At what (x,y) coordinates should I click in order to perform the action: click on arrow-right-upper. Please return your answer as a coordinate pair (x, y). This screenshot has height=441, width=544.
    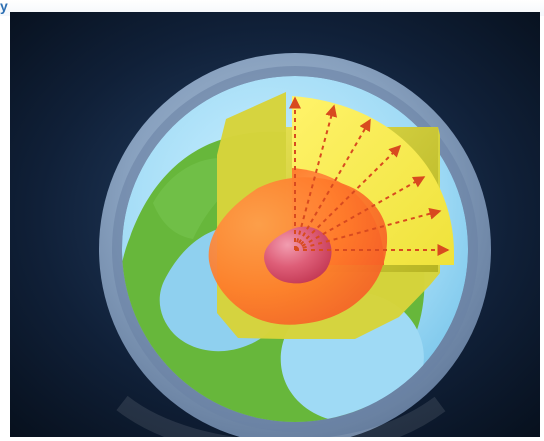
    Looking at the image, I should click on (360, 213).